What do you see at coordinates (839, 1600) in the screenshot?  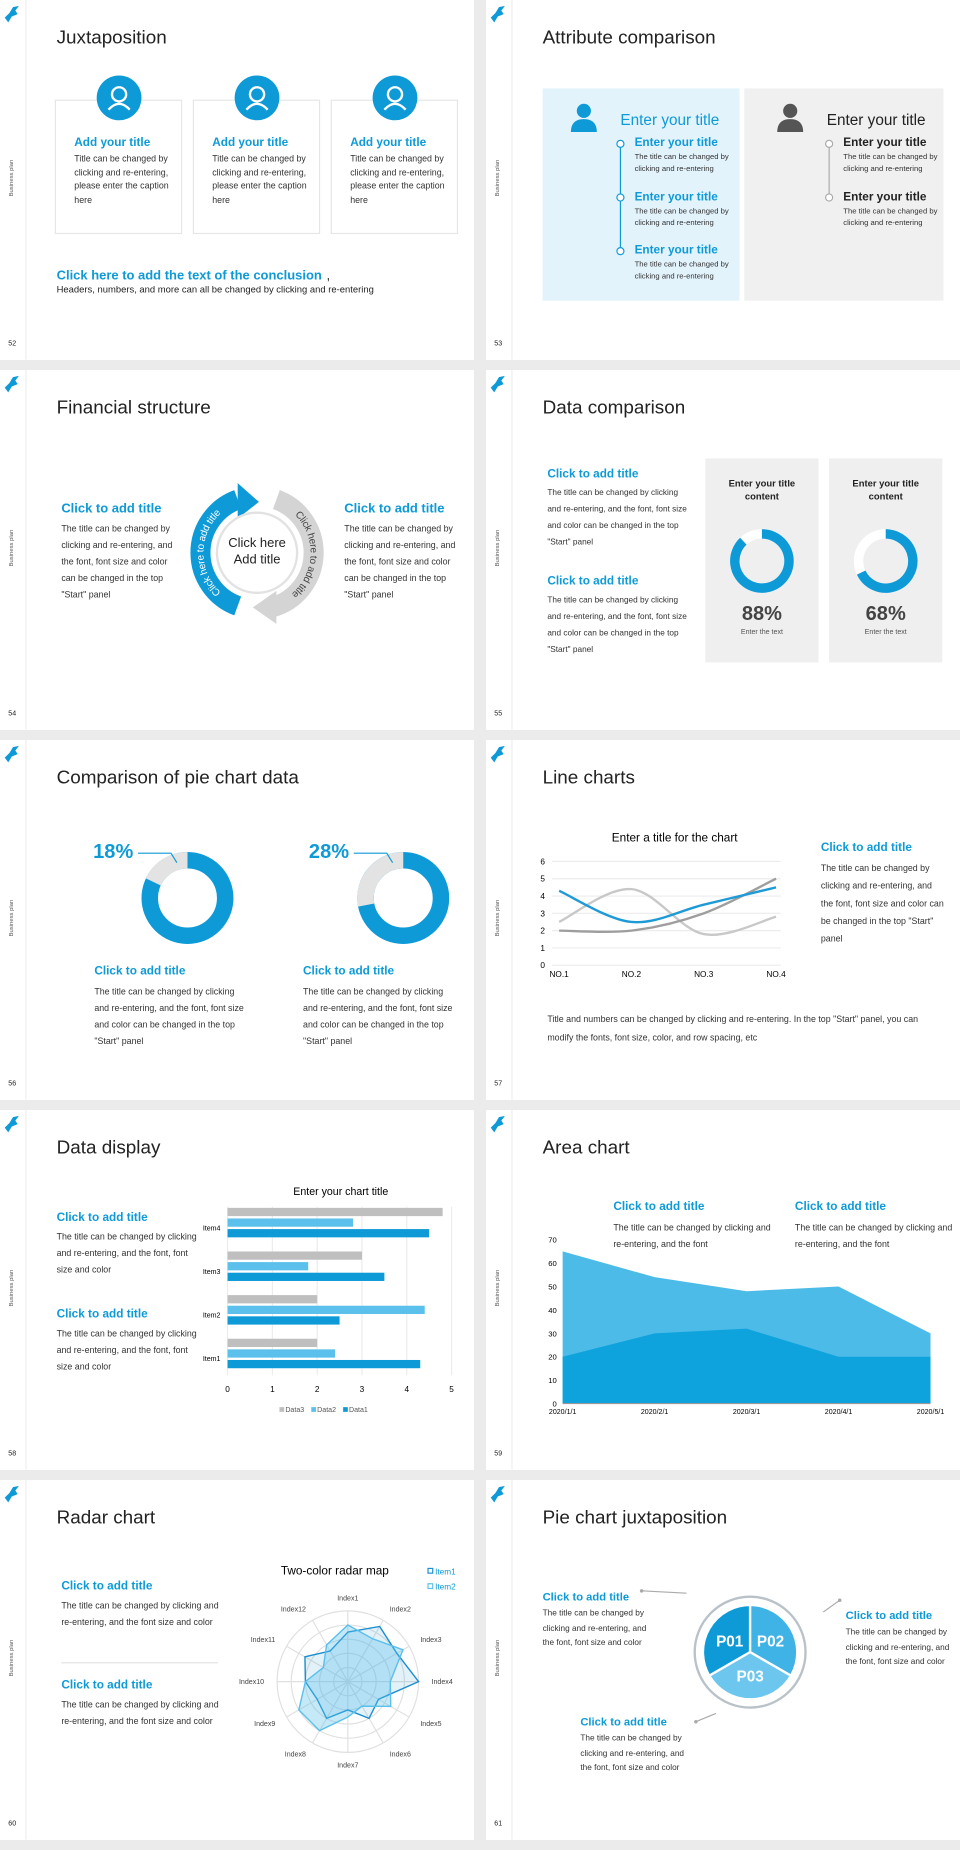 I see `connector-dot` at bounding box center [839, 1600].